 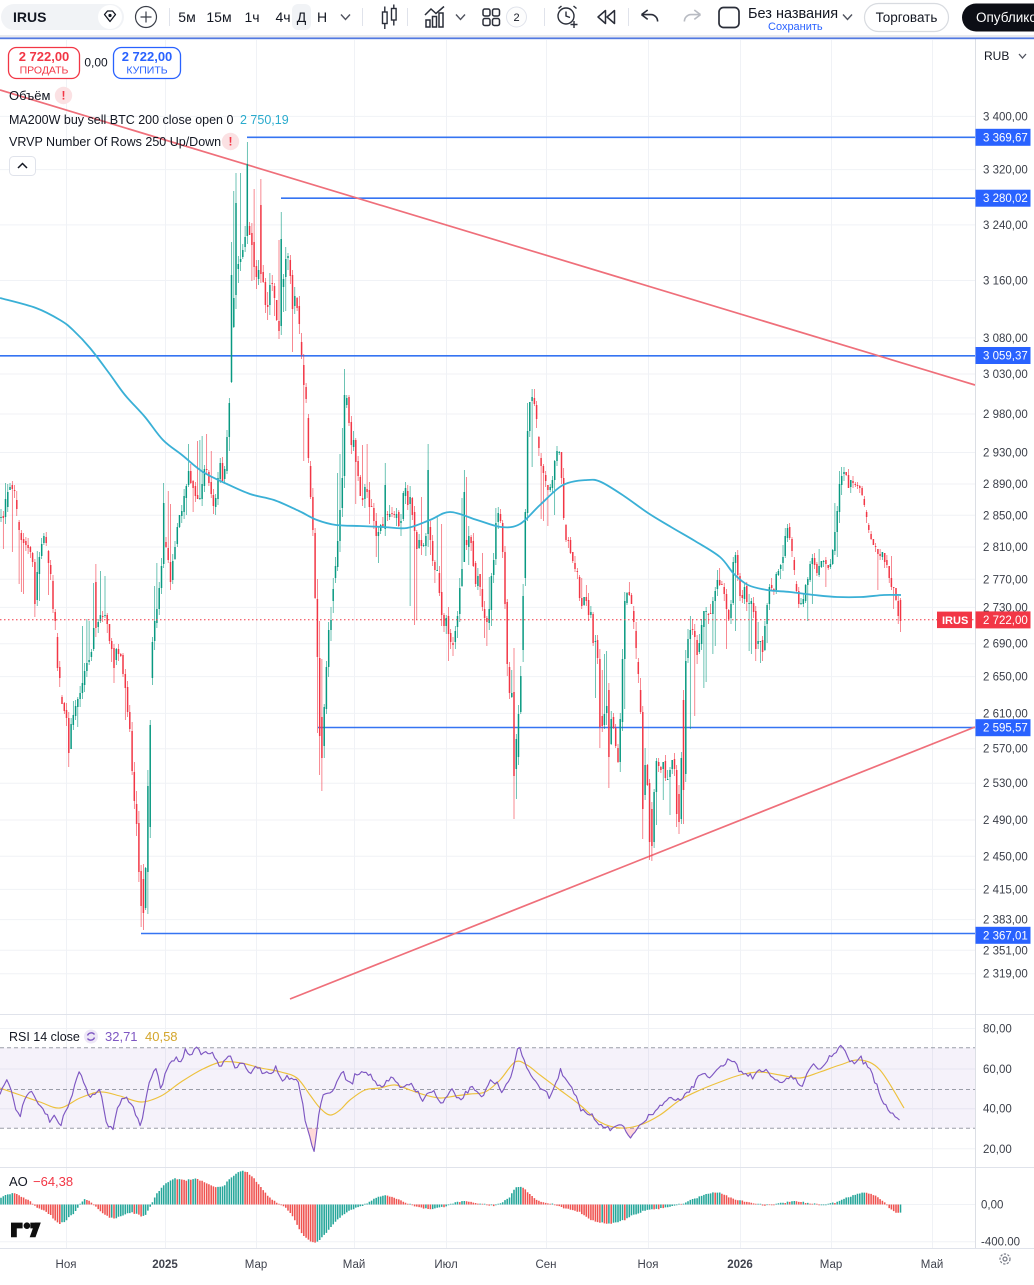 What do you see at coordinates (1005, 117) in the screenshot?
I see `svg-text: 3 400,00` at bounding box center [1005, 117].